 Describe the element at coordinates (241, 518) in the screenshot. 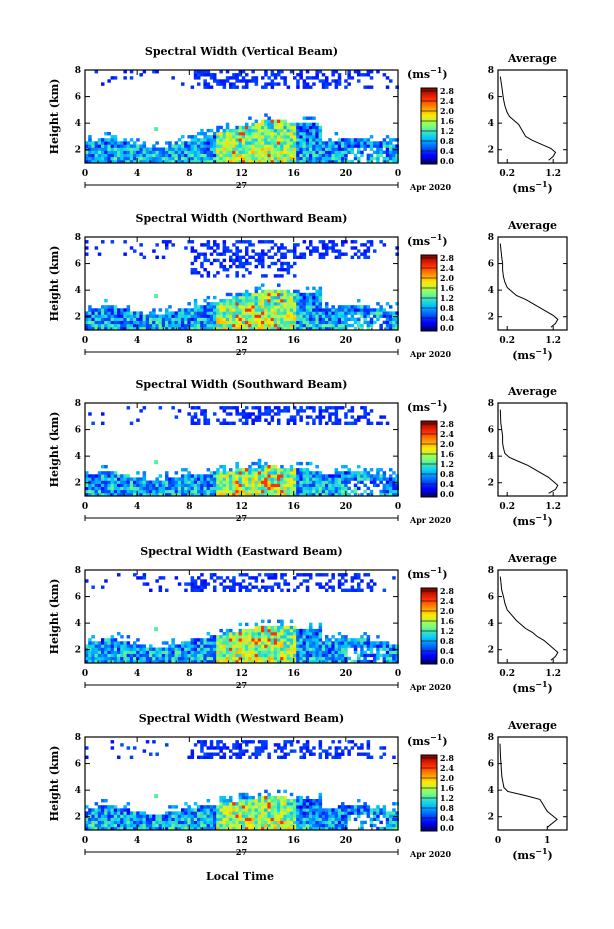

I see `date-day: 27` at that location.